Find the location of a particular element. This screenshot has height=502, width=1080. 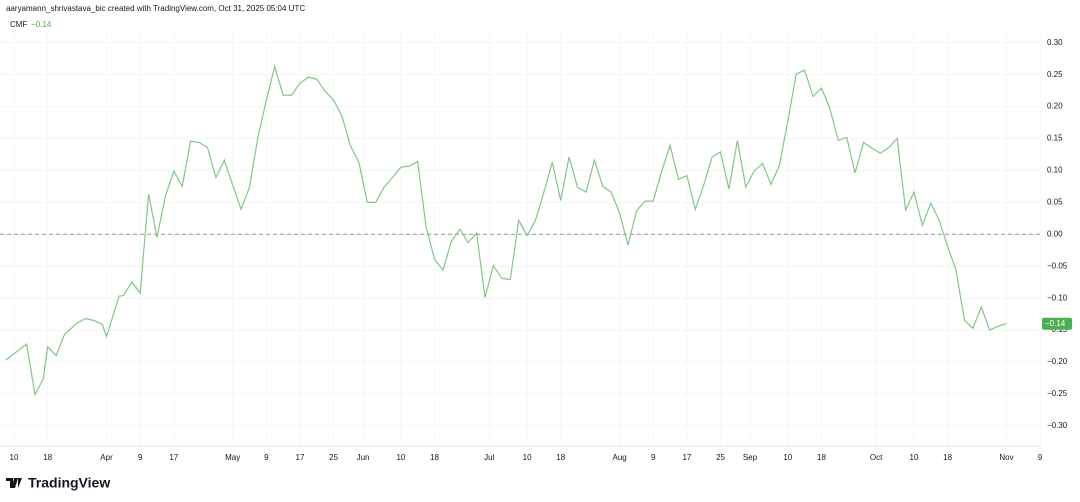

last-value-tag is located at coordinates (1057, 323).